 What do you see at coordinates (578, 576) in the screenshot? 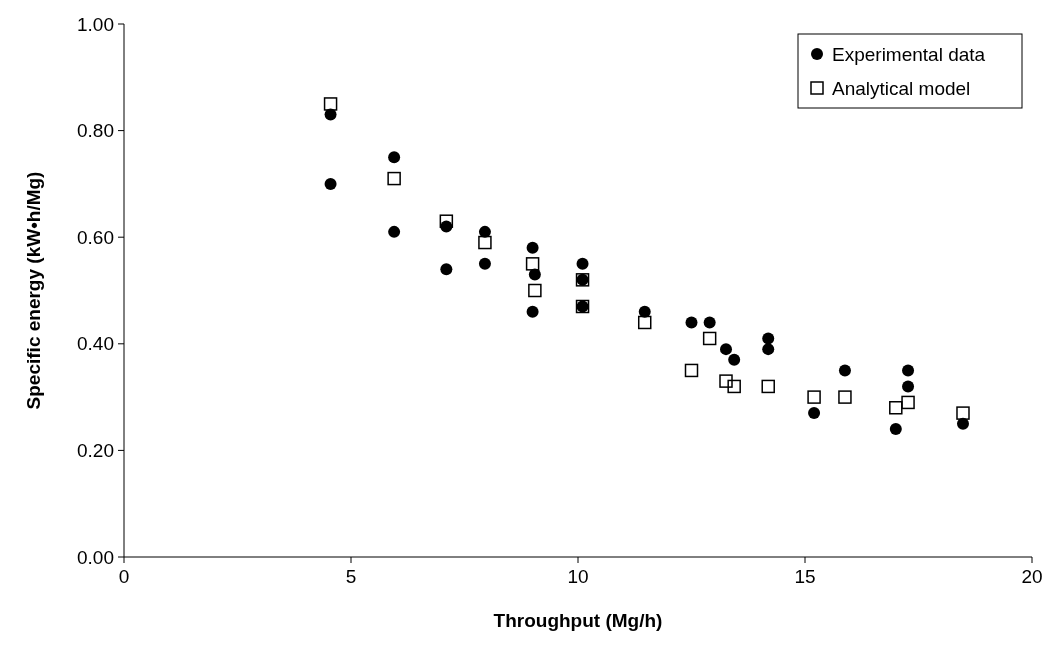
I see `x-tick-label: 10` at bounding box center [578, 576].